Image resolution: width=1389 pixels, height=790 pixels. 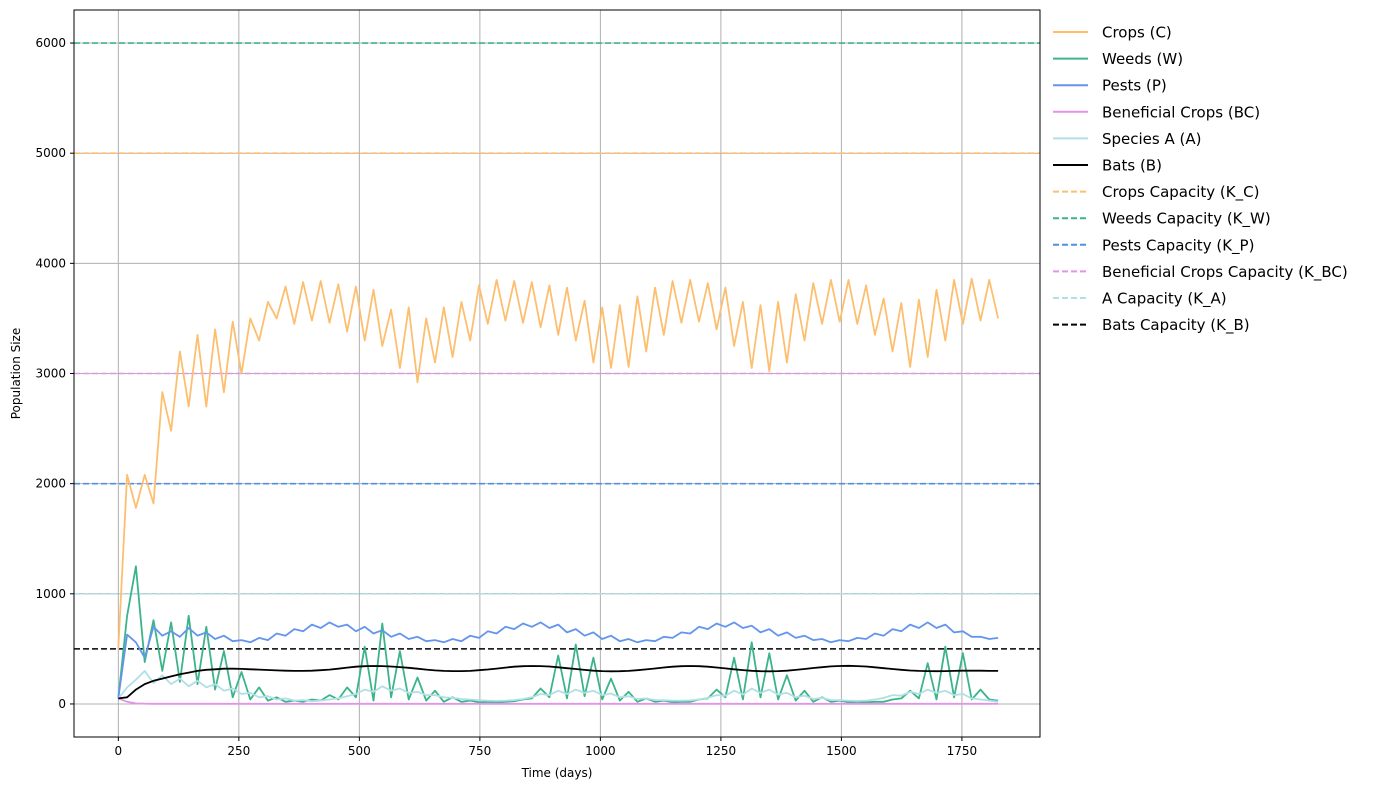 I want to click on series-line-pests-p, so click(x=558, y=660).